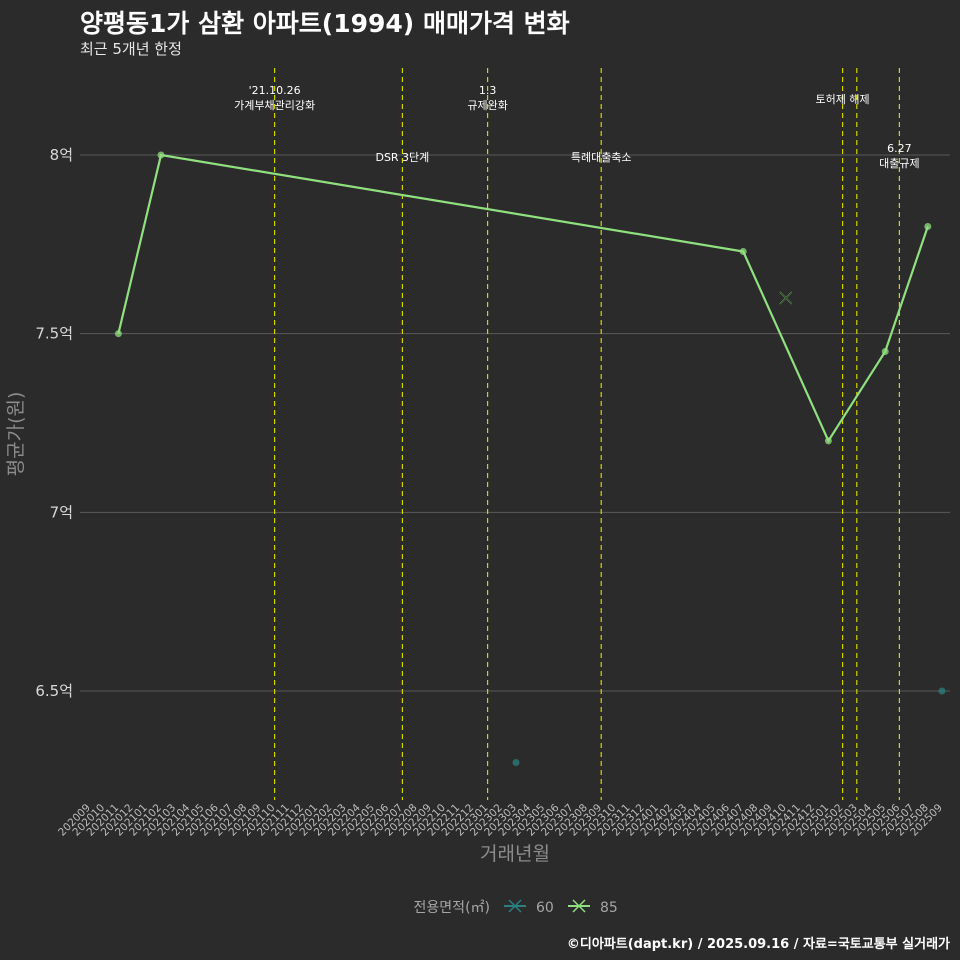 The height and width of the screenshot is (960, 960). I want to click on event-label-line: 규제완화, so click(487, 105).